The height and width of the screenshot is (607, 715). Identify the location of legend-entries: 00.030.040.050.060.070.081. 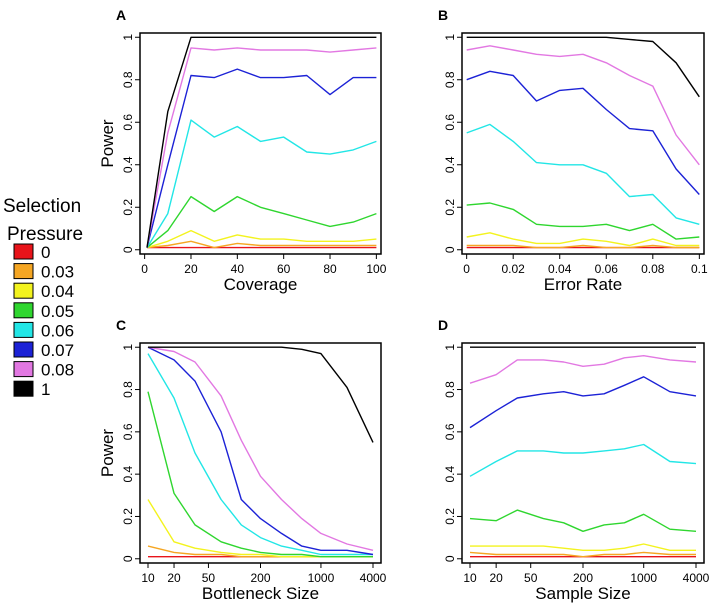
(43, 321).